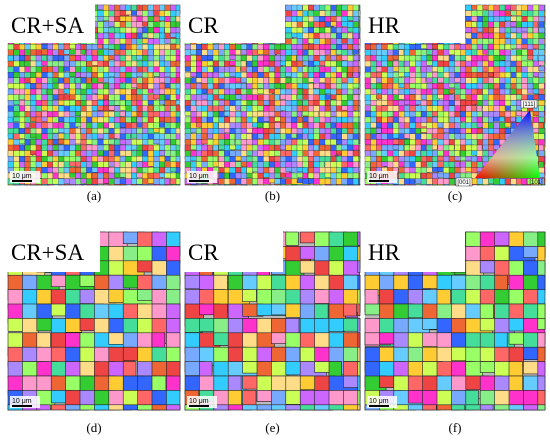 This screenshot has height=444, width=550. What do you see at coordinates (529, 104) in the screenshot?
I see `ipf-label-box` at bounding box center [529, 104].